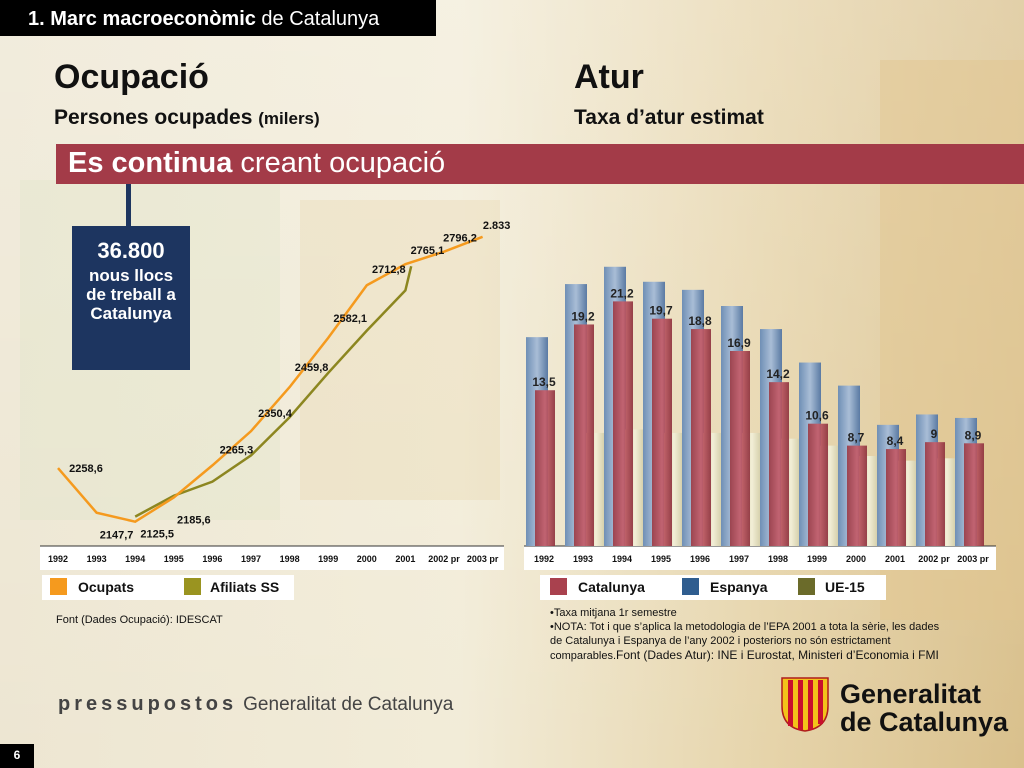 Image resolution: width=1024 pixels, height=768 pixels. What do you see at coordinates (204, 19) in the screenshot?
I see `section-title: 1. Marc macroeconòmic de Catalunya` at bounding box center [204, 19].